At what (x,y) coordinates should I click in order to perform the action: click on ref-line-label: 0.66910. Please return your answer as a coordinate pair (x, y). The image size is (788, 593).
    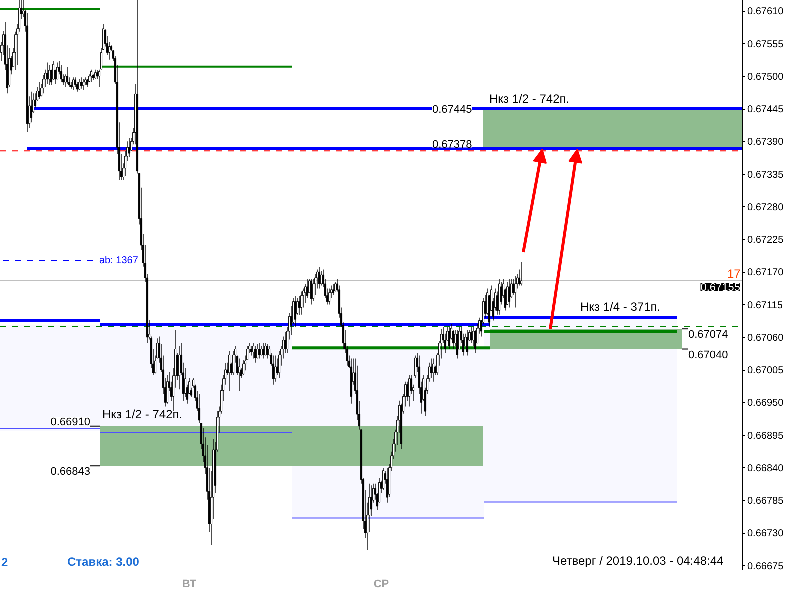
    Looking at the image, I should click on (70, 422).